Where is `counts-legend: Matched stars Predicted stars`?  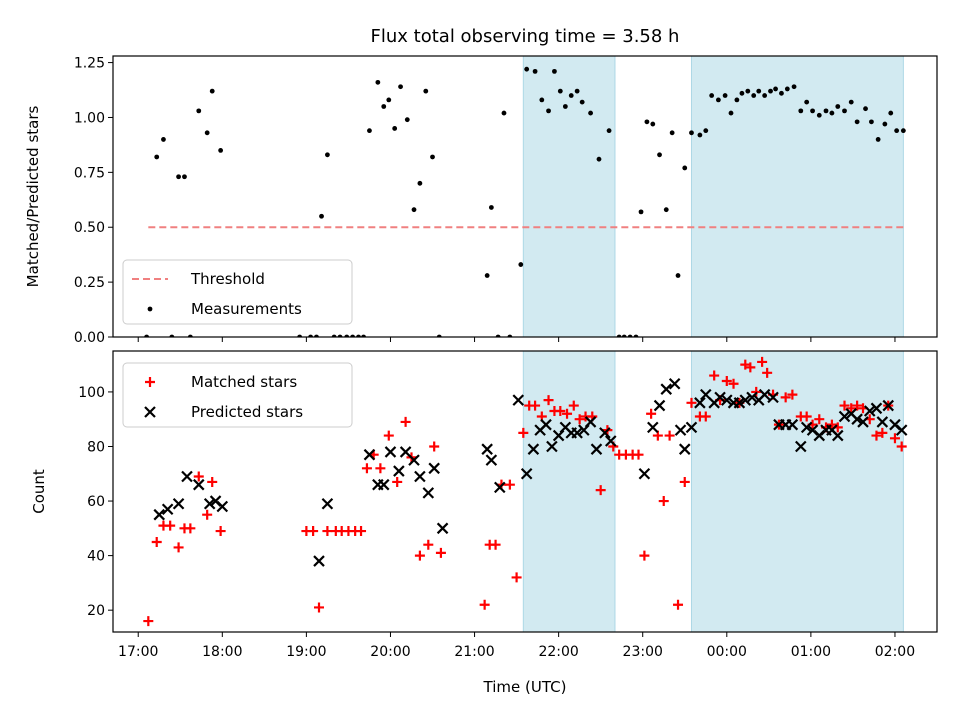
counts-legend: Matched stars Predicted stars is located at coordinates (237, 395).